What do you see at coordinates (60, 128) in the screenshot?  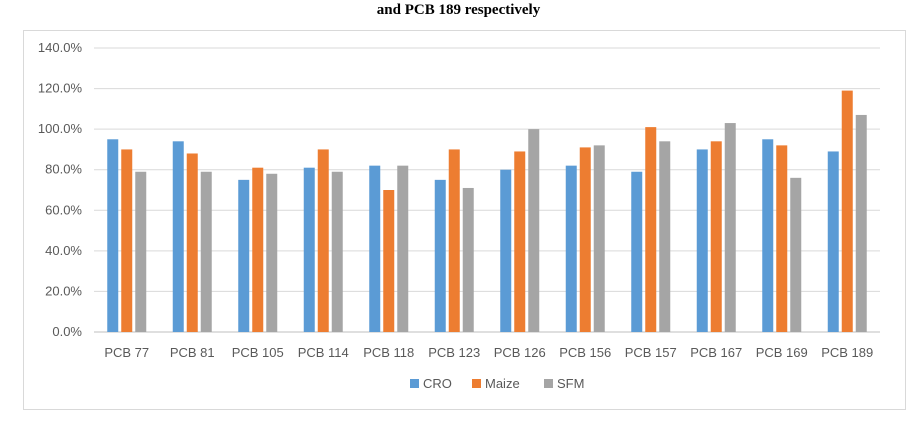 I see `y-tick-label: 100.0%` at bounding box center [60, 128].